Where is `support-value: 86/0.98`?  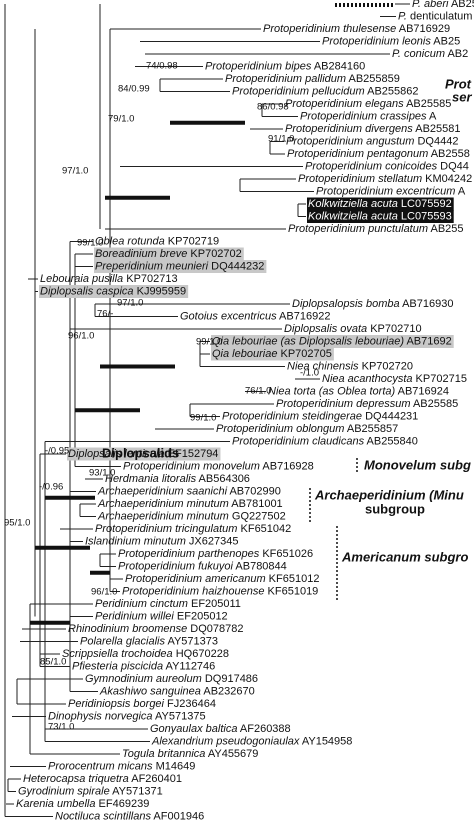 support-value: 86/0.98 is located at coordinates (273, 107).